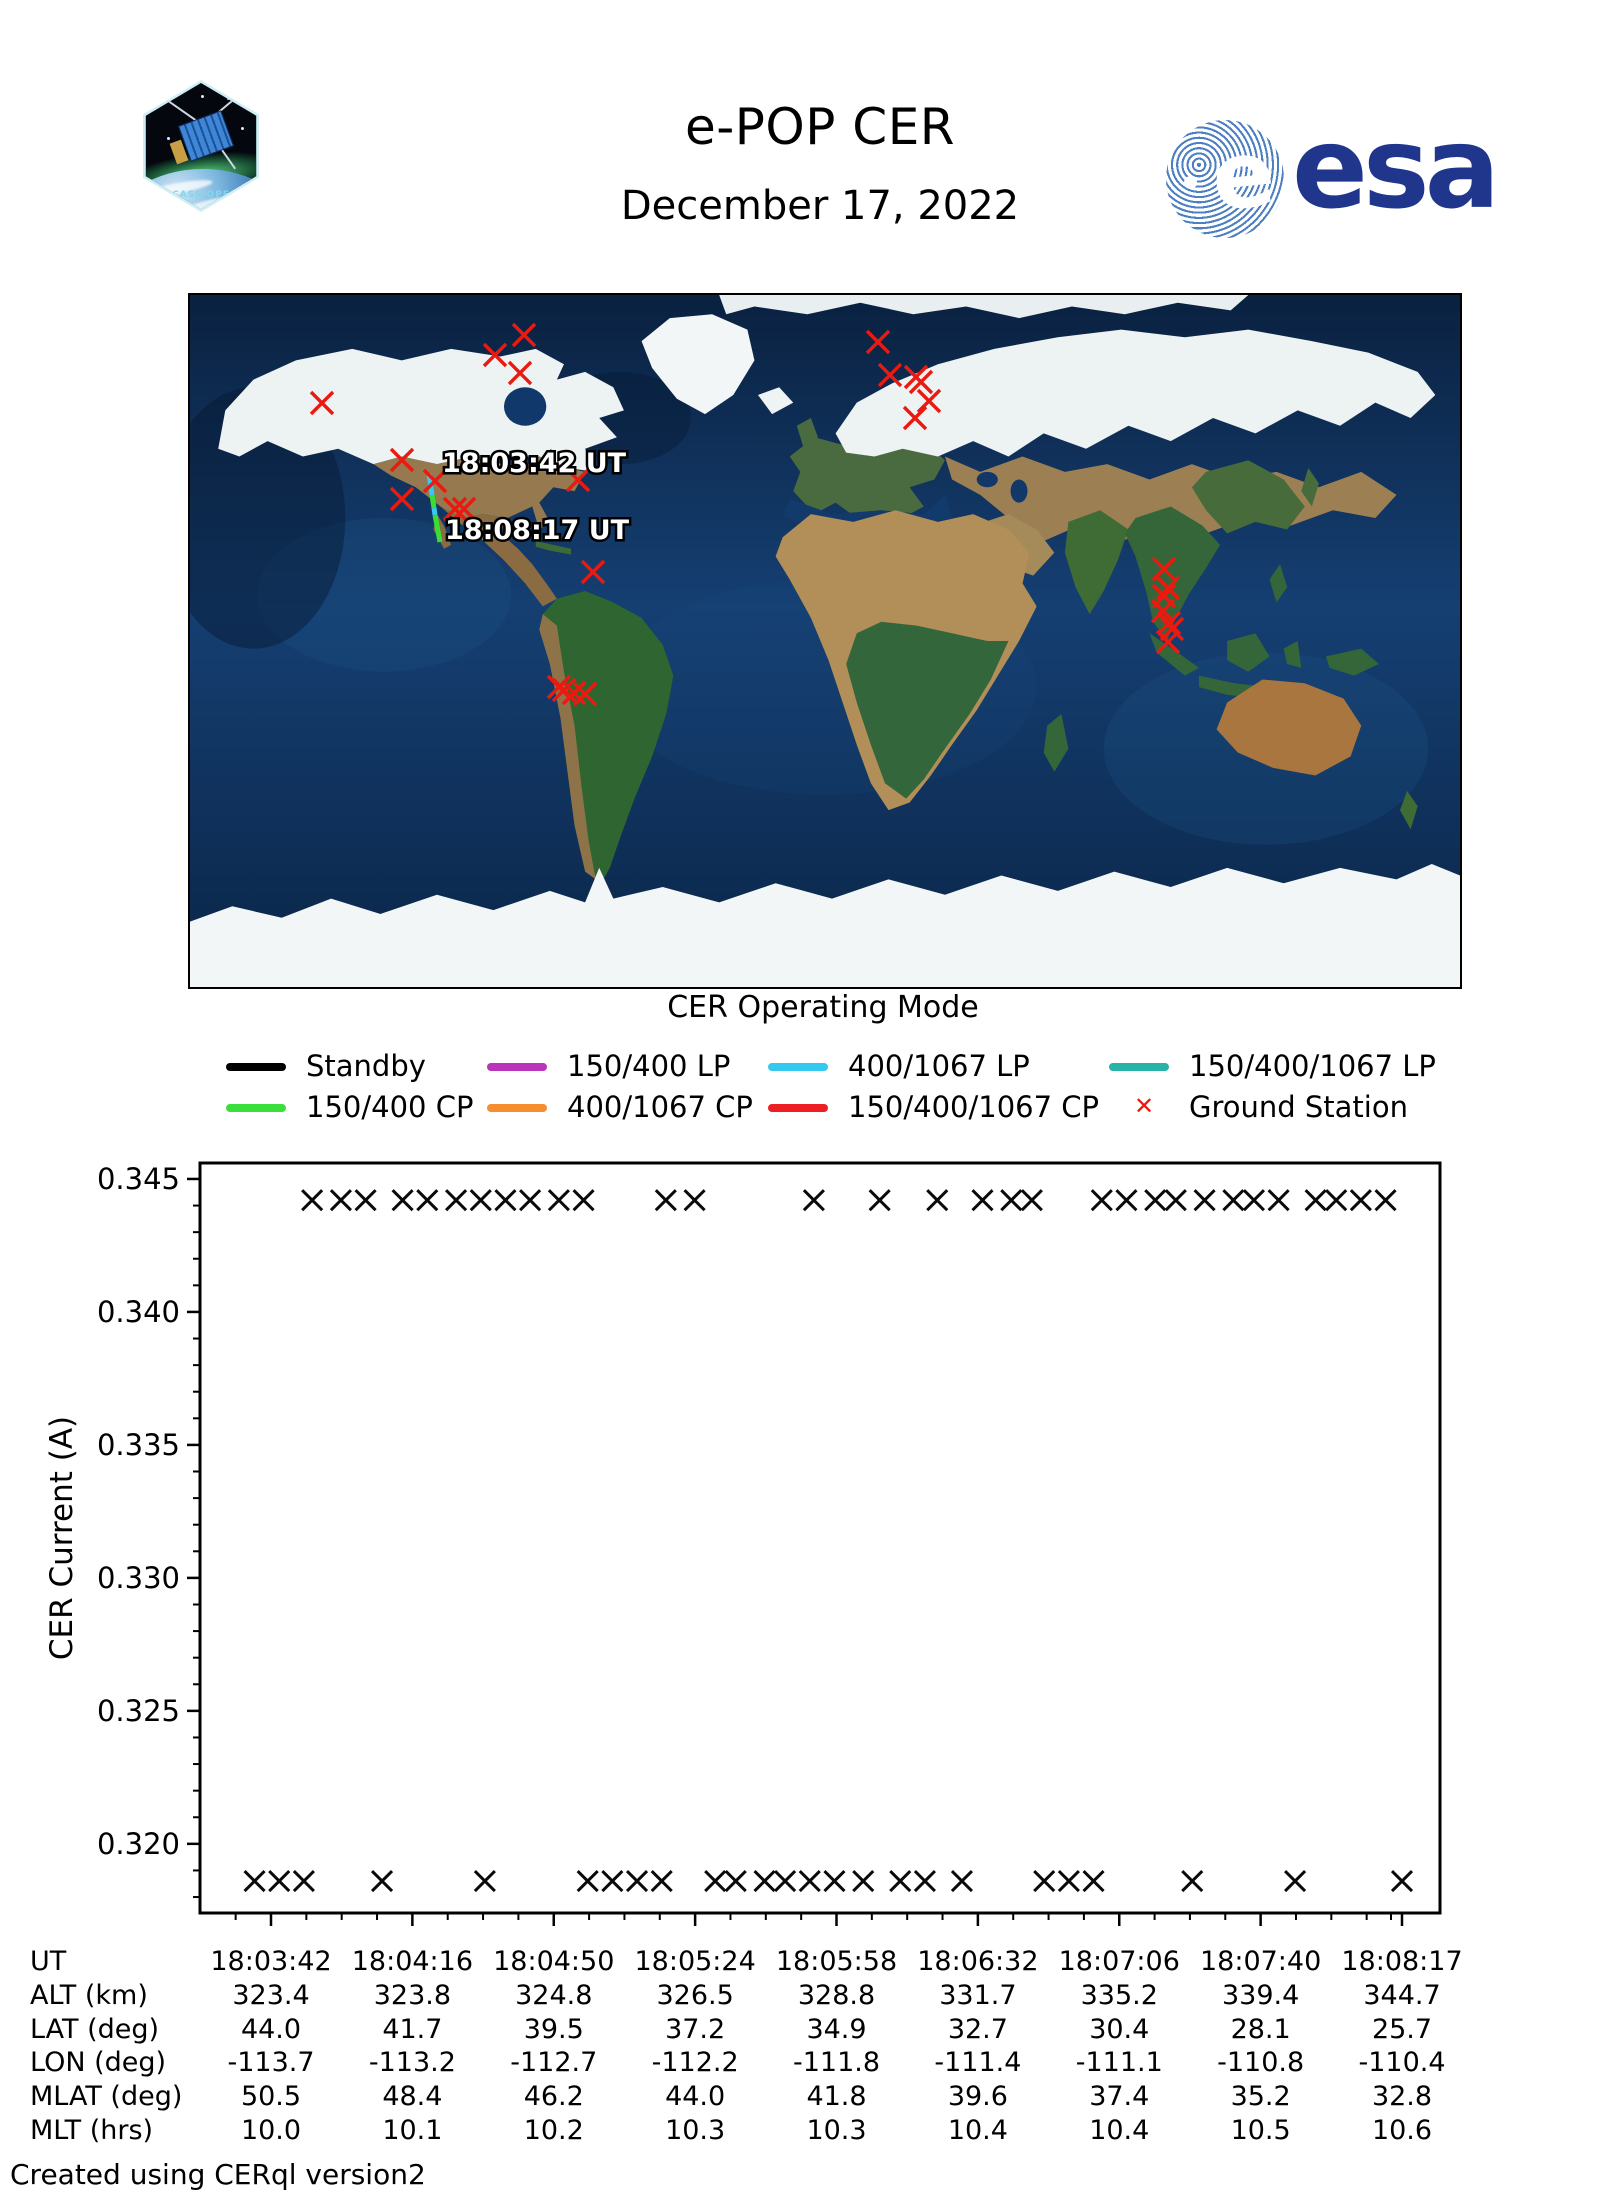 This screenshot has height=2200, width=1600. I want to click on table-row-label: ALT (km), so click(89, 1995).